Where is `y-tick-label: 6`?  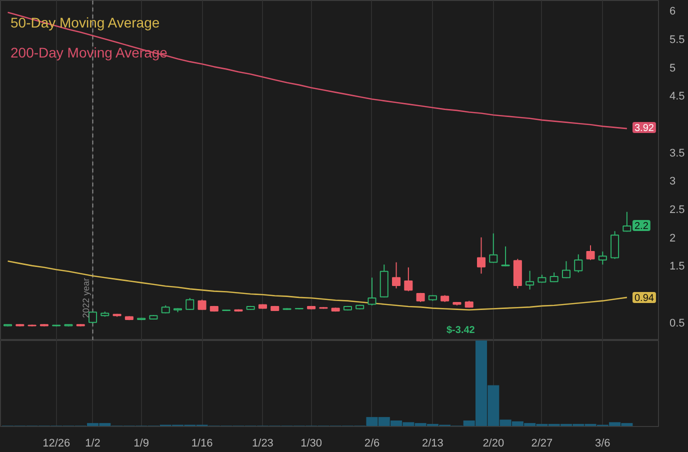
y-tick-label: 6 is located at coordinates (673, 12).